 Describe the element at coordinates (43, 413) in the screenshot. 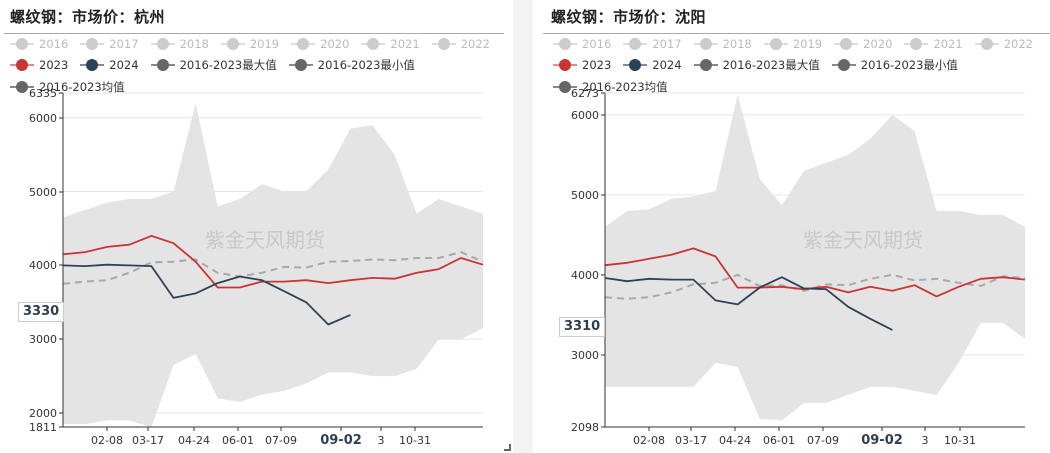

I see `y-tick-label: 2000` at that location.